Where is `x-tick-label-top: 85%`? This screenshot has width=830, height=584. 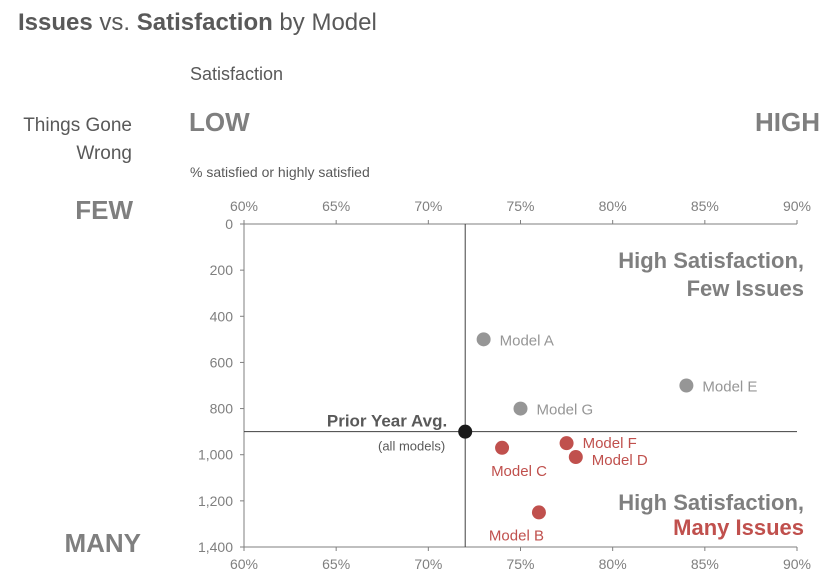
x-tick-label-top: 85% is located at coordinates (705, 206).